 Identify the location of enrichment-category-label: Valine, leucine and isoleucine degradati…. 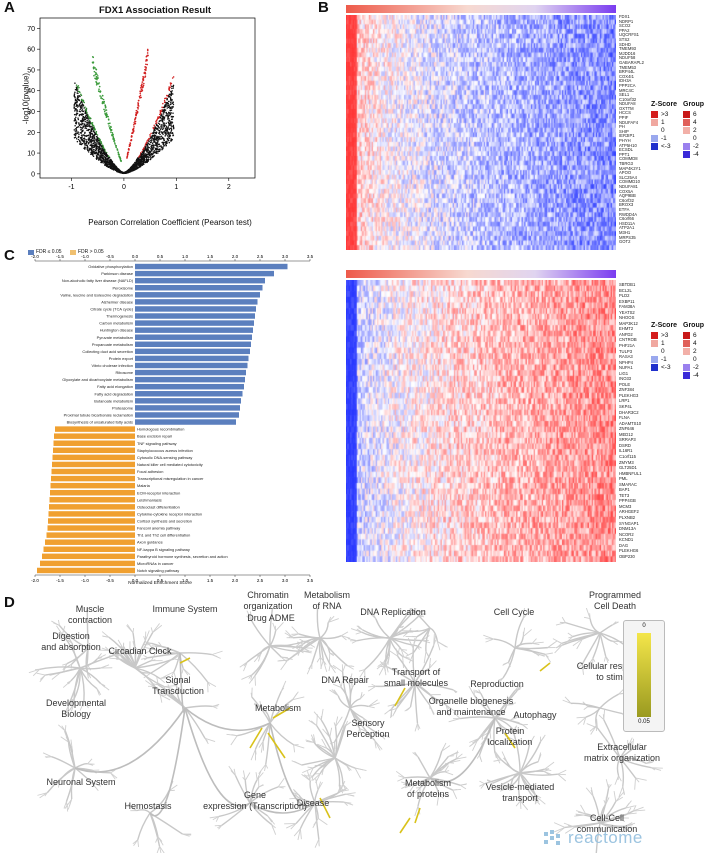
(96, 294).